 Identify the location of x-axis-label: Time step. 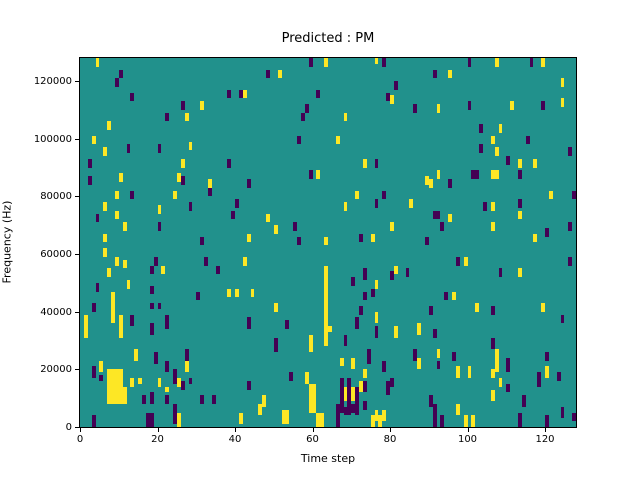
(328, 458).